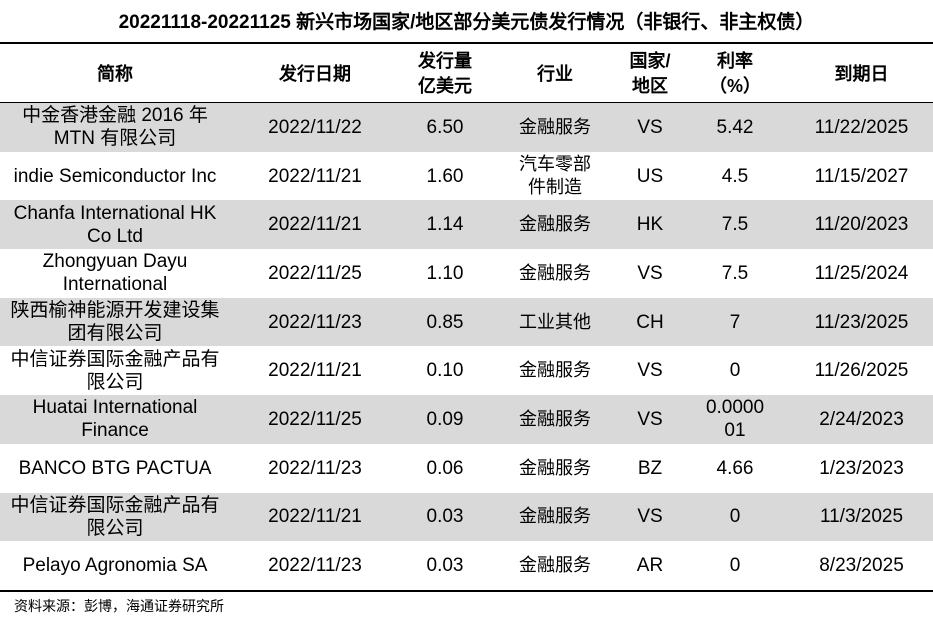  I want to click on table-cell: BZ, so click(650, 468).